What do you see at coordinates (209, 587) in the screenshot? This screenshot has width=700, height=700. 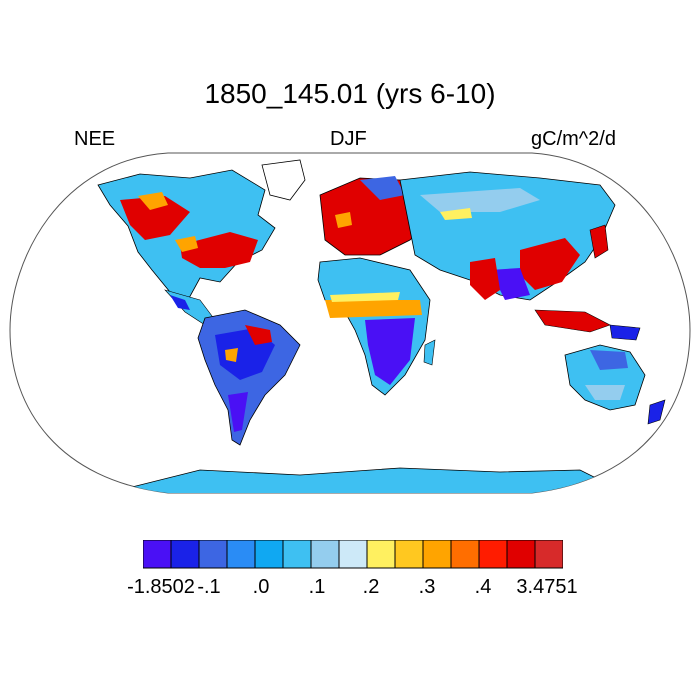 I see `colorbar-tick-label: -.1` at bounding box center [209, 587].